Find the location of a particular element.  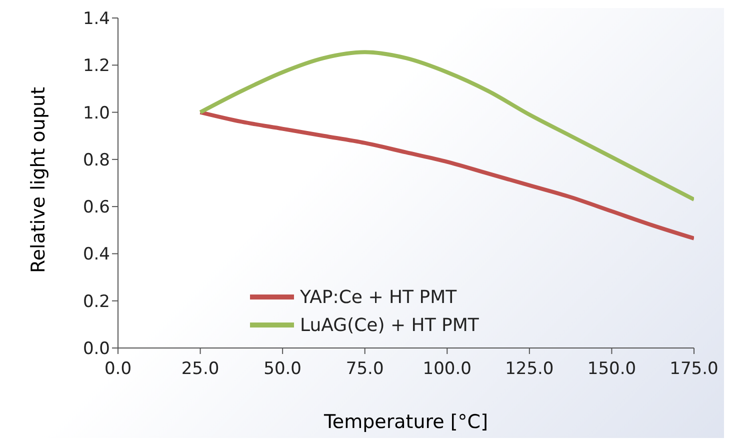

y-tick-label: 1.4 is located at coordinates (96, 19).